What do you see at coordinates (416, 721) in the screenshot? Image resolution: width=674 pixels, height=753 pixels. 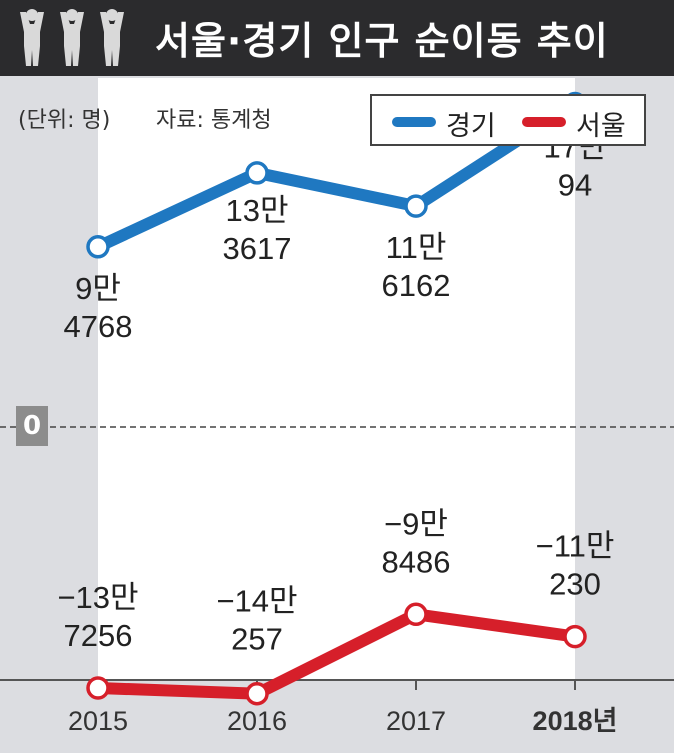 I see `x-tick-label: 2017` at bounding box center [416, 721].